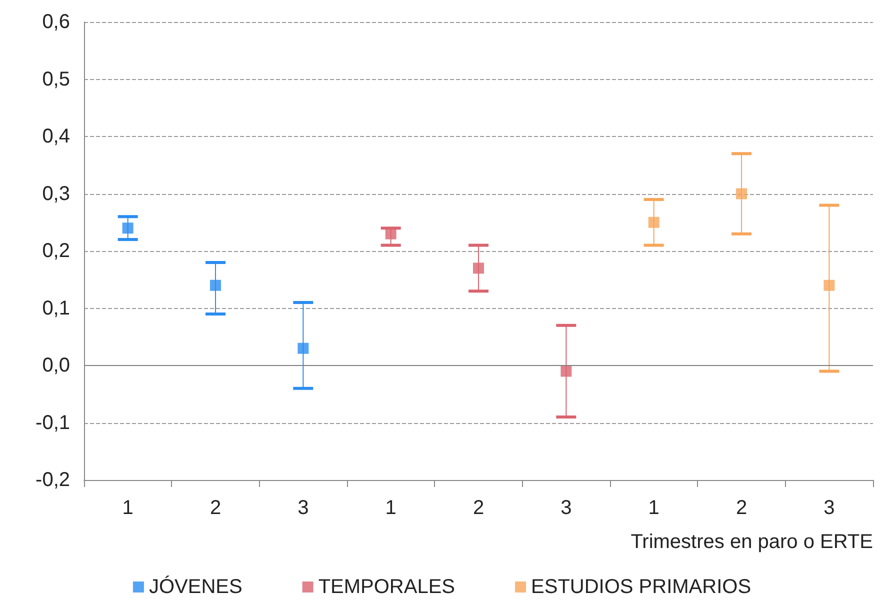  Describe the element at coordinates (53, 480) in the screenshot. I see `y-tick-label: -0,2` at that location.